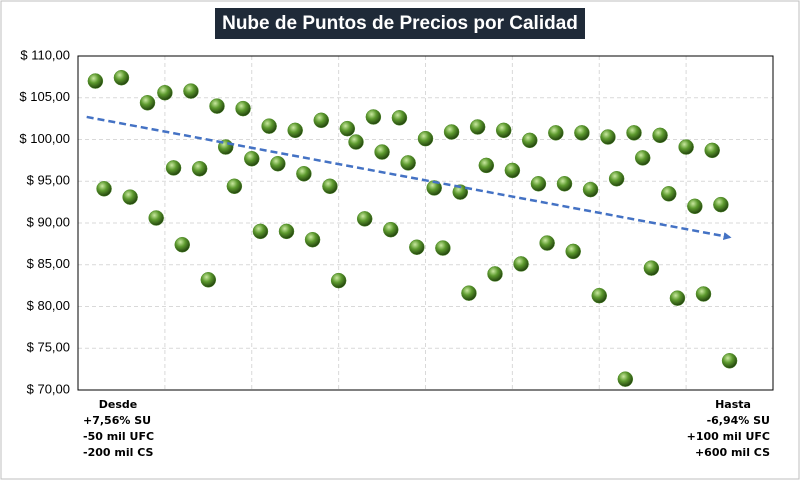 The image size is (800, 480). What do you see at coordinates (48, 263) in the screenshot?
I see `y-tick-label: $ 85,00` at bounding box center [48, 263].